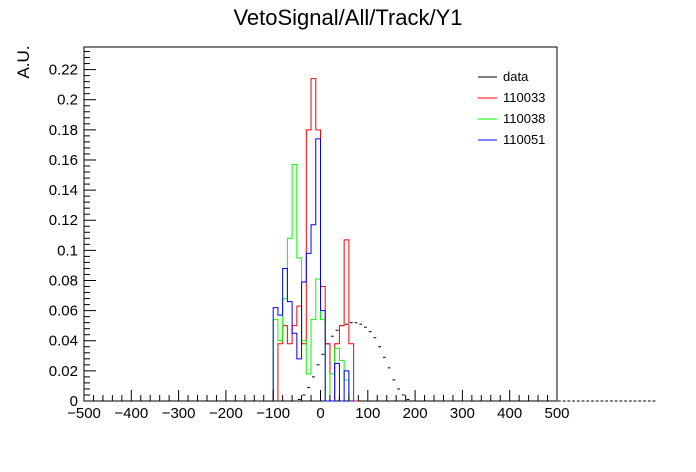  What do you see at coordinates (63, 280) in the screenshot?
I see `y-tick-label: 0.08` at bounding box center [63, 280].